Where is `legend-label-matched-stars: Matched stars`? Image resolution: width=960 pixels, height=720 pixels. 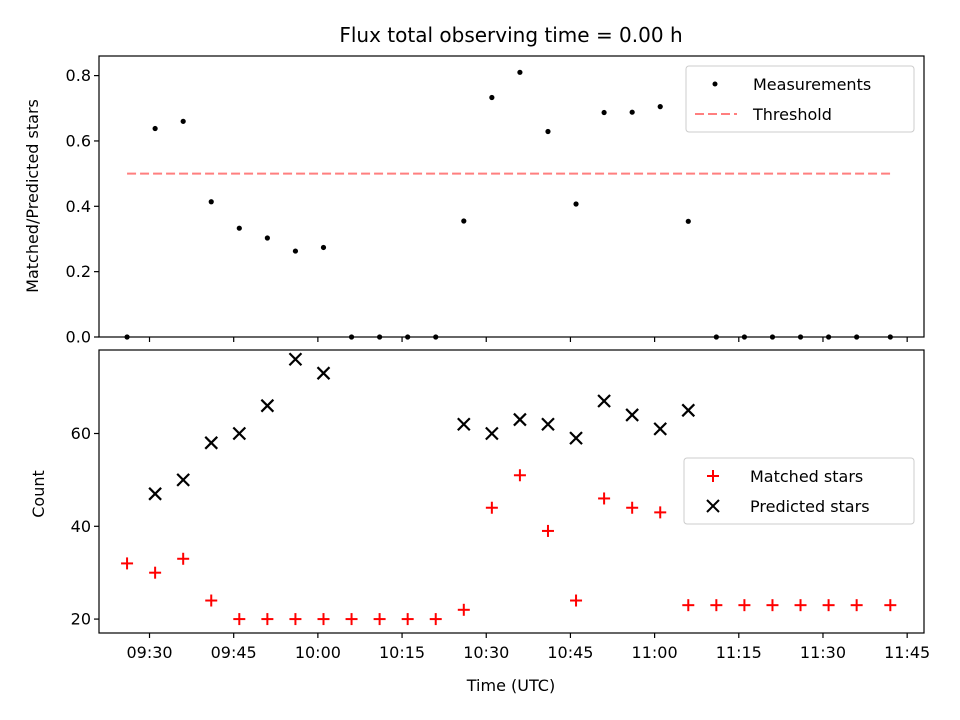
legend-label-matched-stars: Matched stars is located at coordinates (806, 476).